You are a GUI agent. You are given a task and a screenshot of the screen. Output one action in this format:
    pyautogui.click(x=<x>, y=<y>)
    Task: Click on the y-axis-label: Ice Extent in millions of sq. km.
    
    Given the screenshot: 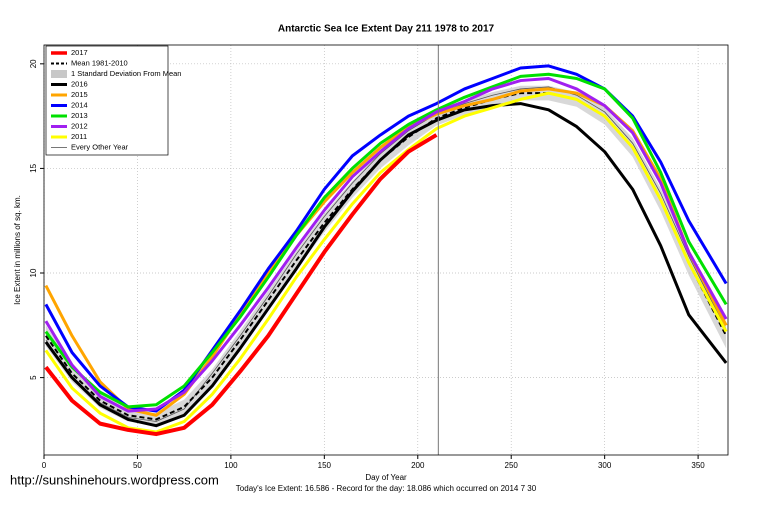 What is the action you would take?
    pyautogui.click(x=17, y=250)
    